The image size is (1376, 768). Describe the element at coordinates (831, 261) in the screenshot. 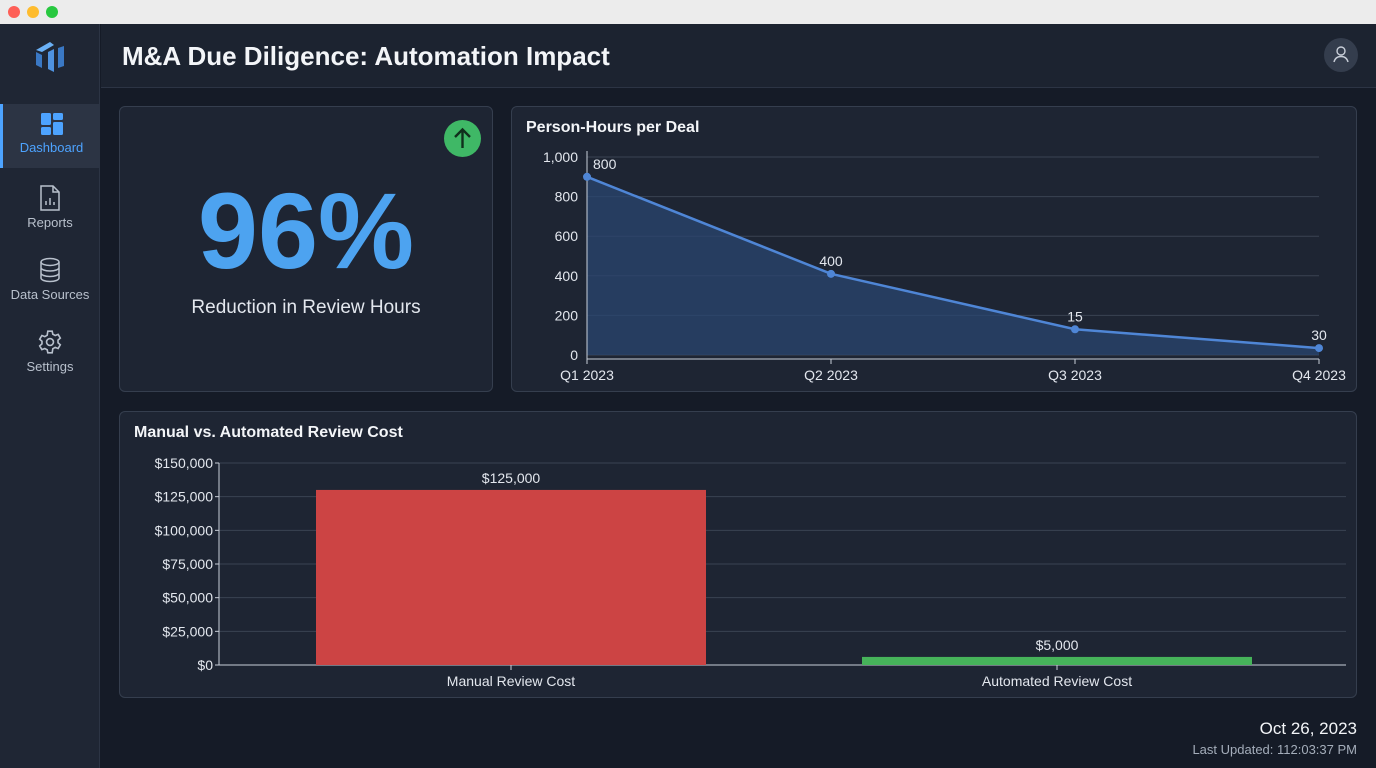

I see `data-label: 400` at that location.